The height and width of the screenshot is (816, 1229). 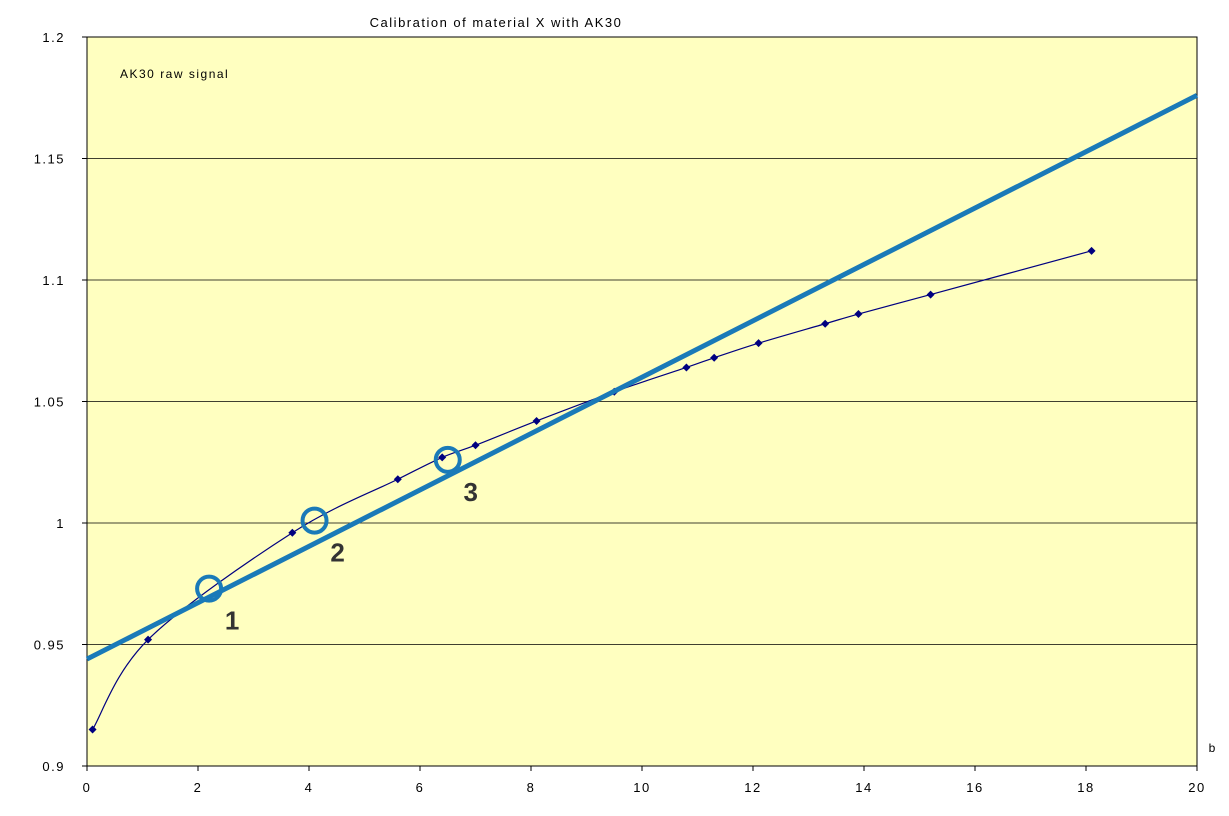 What do you see at coordinates (53, 280) in the screenshot?
I see `y-tick-label: 1.1` at bounding box center [53, 280].